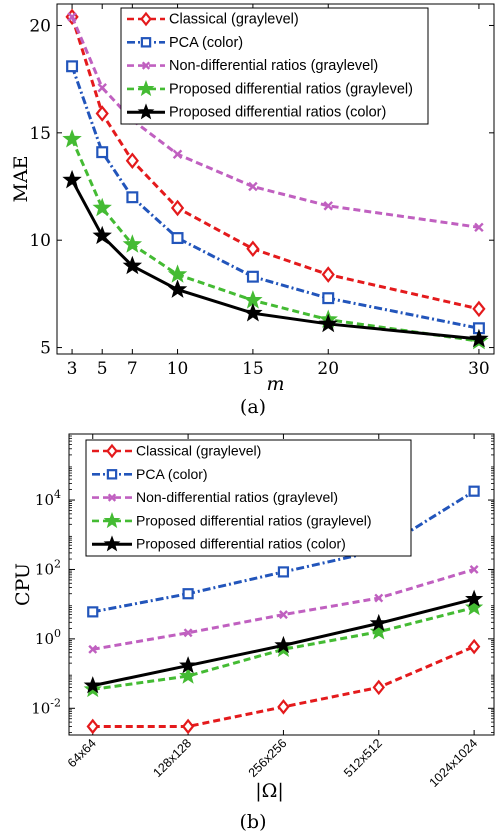 The image size is (499, 840). What do you see at coordinates (48, 567) in the screenshot?
I see `y-tick-label: 10²` at bounding box center [48, 567].